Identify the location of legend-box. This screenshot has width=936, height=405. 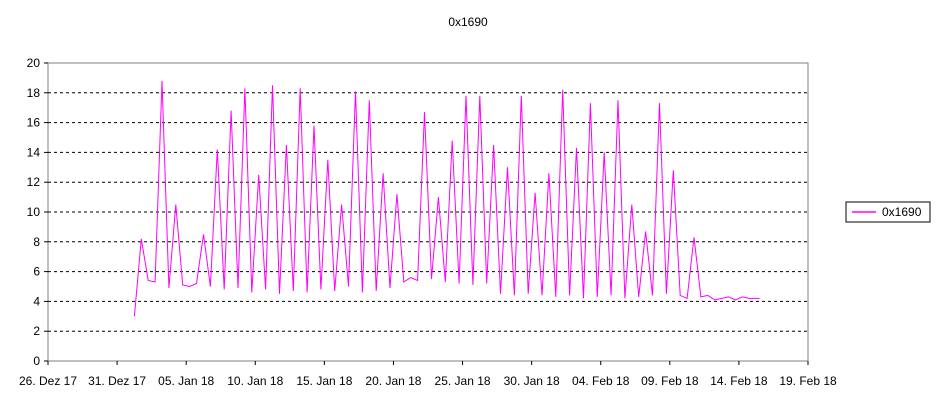
(888, 212).